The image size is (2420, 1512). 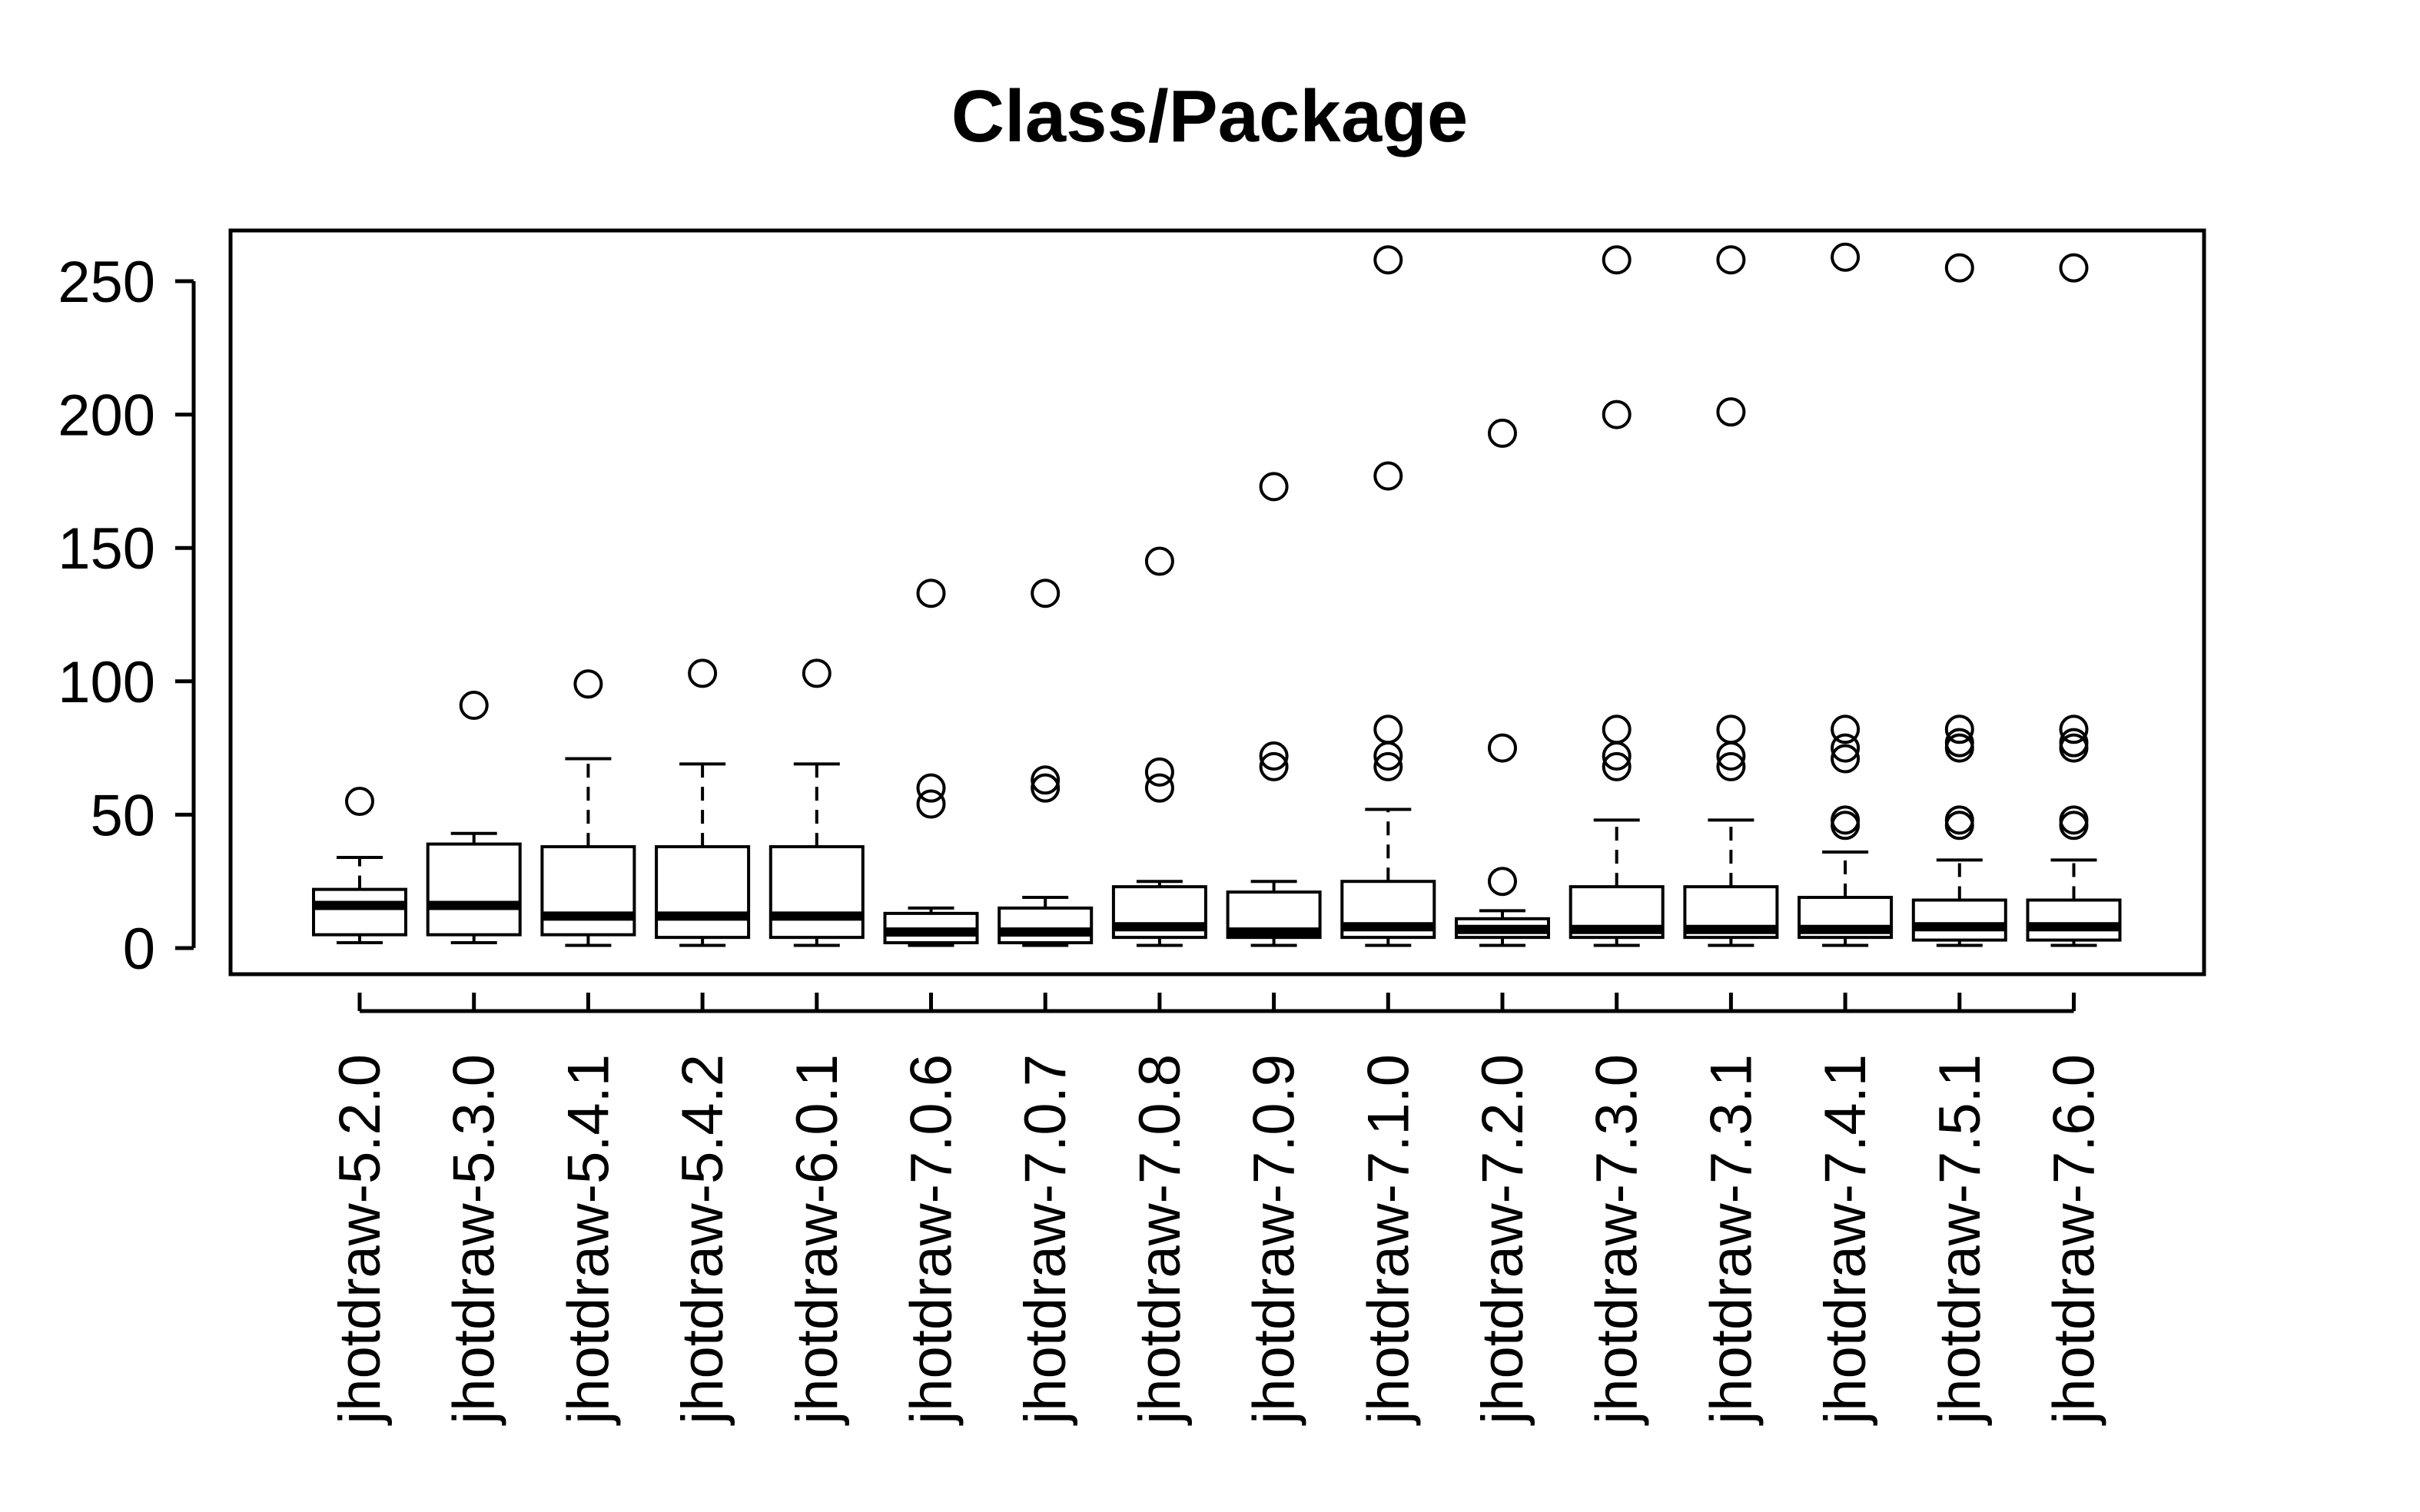 I want to click on x-tick-label: jhotdraw-7.3.1, so click(x=1731, y=1240).